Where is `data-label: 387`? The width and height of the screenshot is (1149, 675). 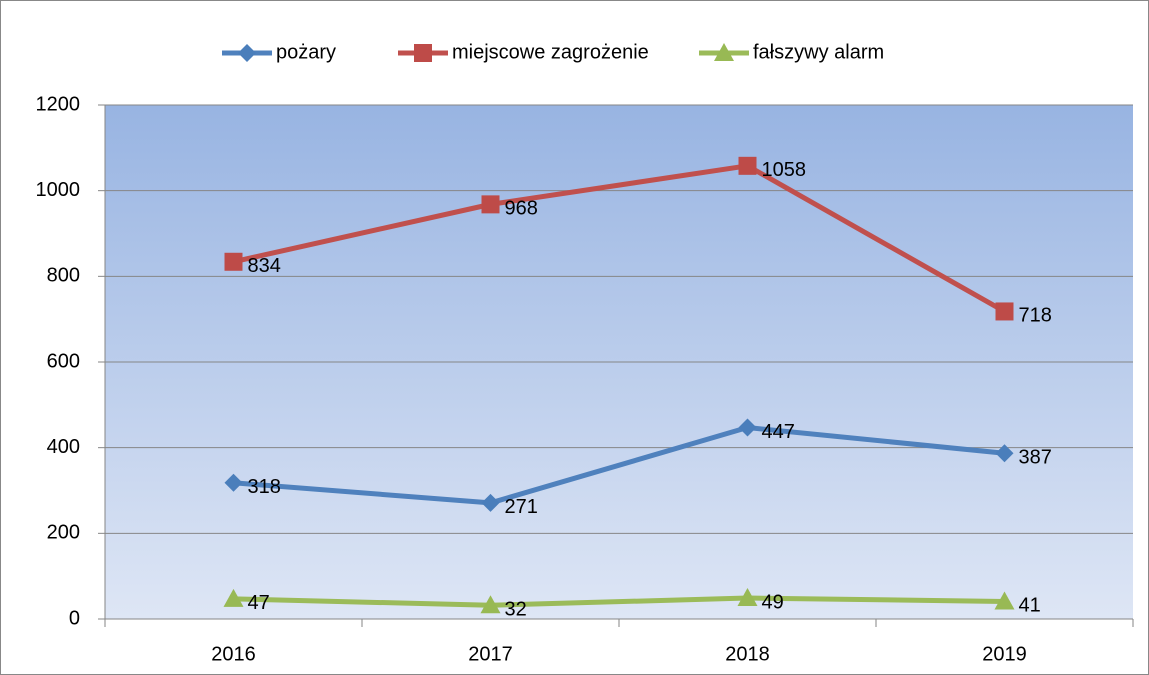 data-label: 387 is located at coordinates (1035, 458).